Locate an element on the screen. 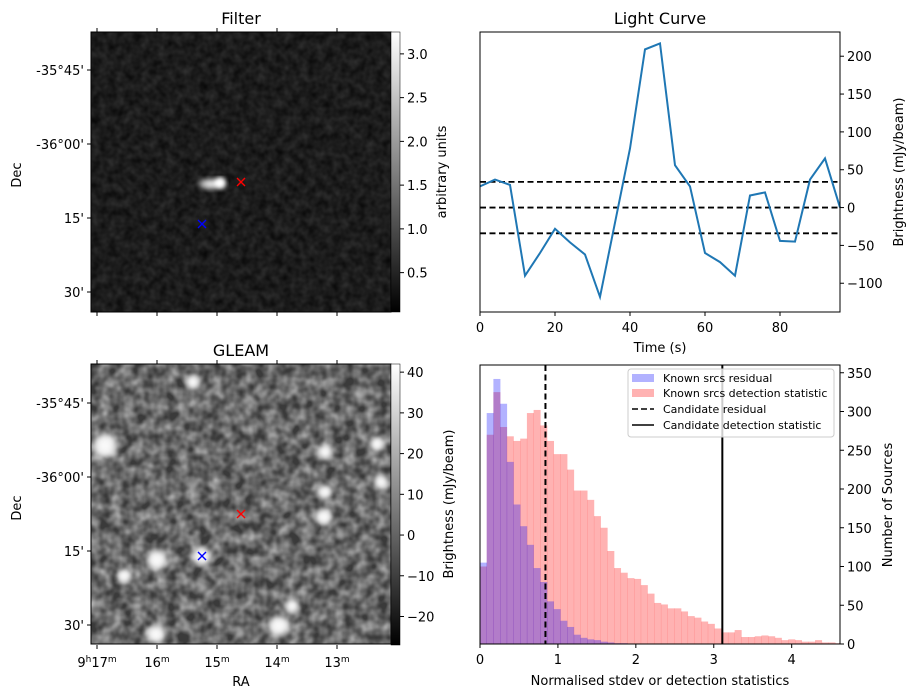 This screenshot has width=917, height=699. light-curve-x-ticks: 0 20 40 60 80 is located at coordinates (632, 324).